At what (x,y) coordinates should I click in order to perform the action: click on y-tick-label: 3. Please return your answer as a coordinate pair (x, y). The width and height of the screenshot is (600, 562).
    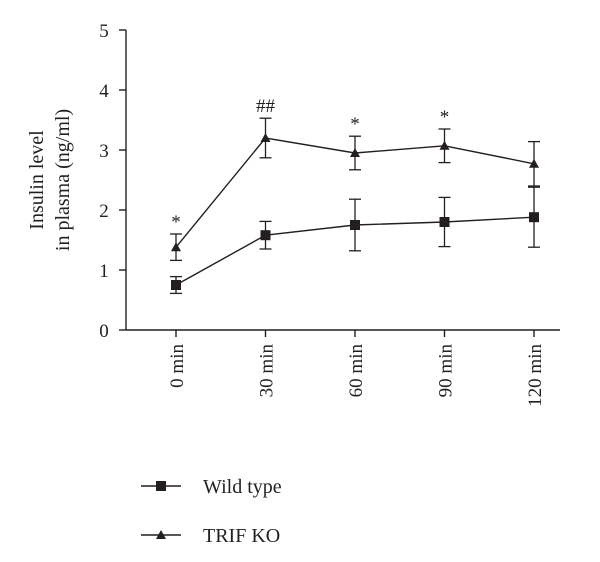
    Looking at the image, I should click on (104, 151).